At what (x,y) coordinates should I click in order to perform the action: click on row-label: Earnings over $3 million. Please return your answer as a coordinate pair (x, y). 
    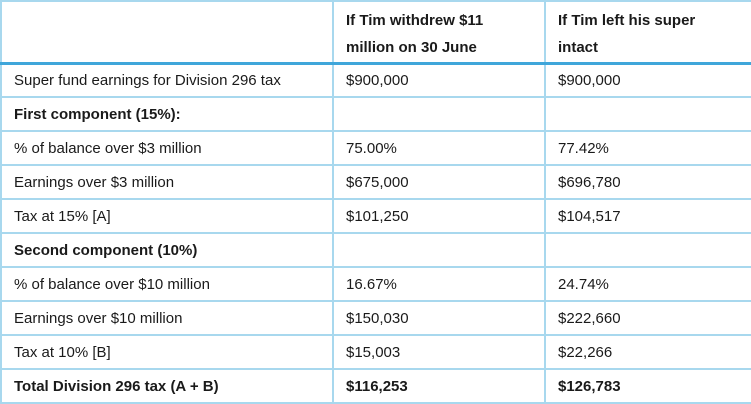
    Looking at the image, I should click on (167, 182).